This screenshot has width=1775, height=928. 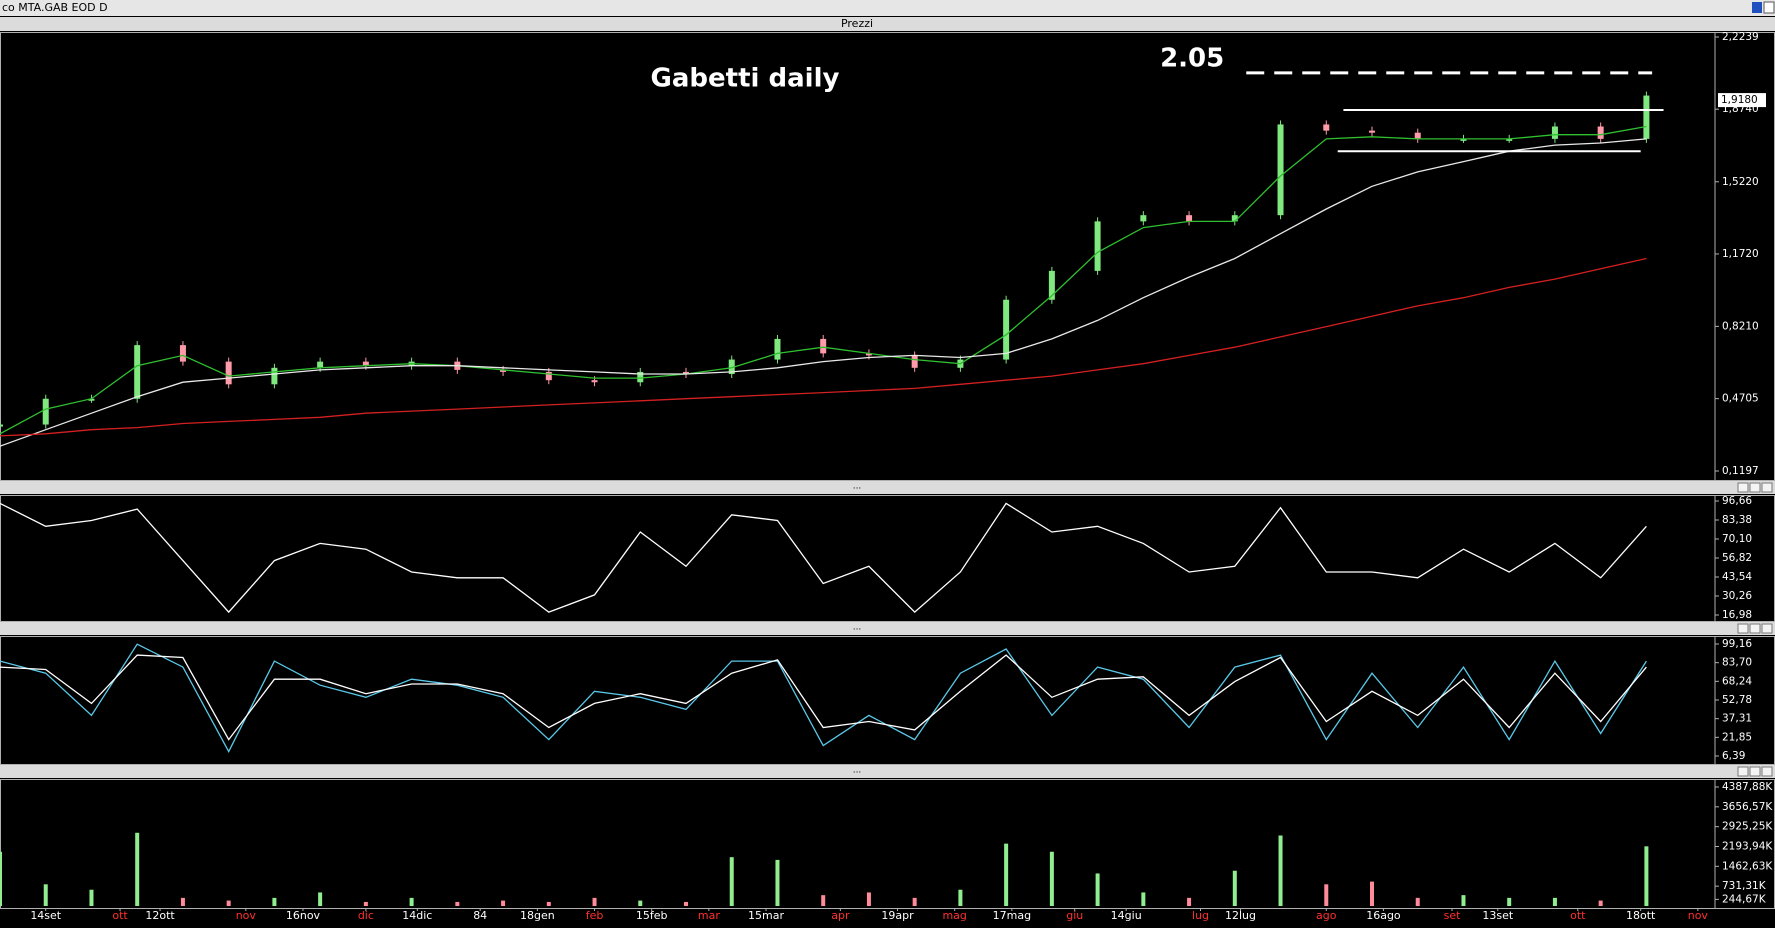 What do you see at coordinates (1326, 915) in the screenshot?
I see `x-tick-label: ago` at bounding box center [1326, 915].